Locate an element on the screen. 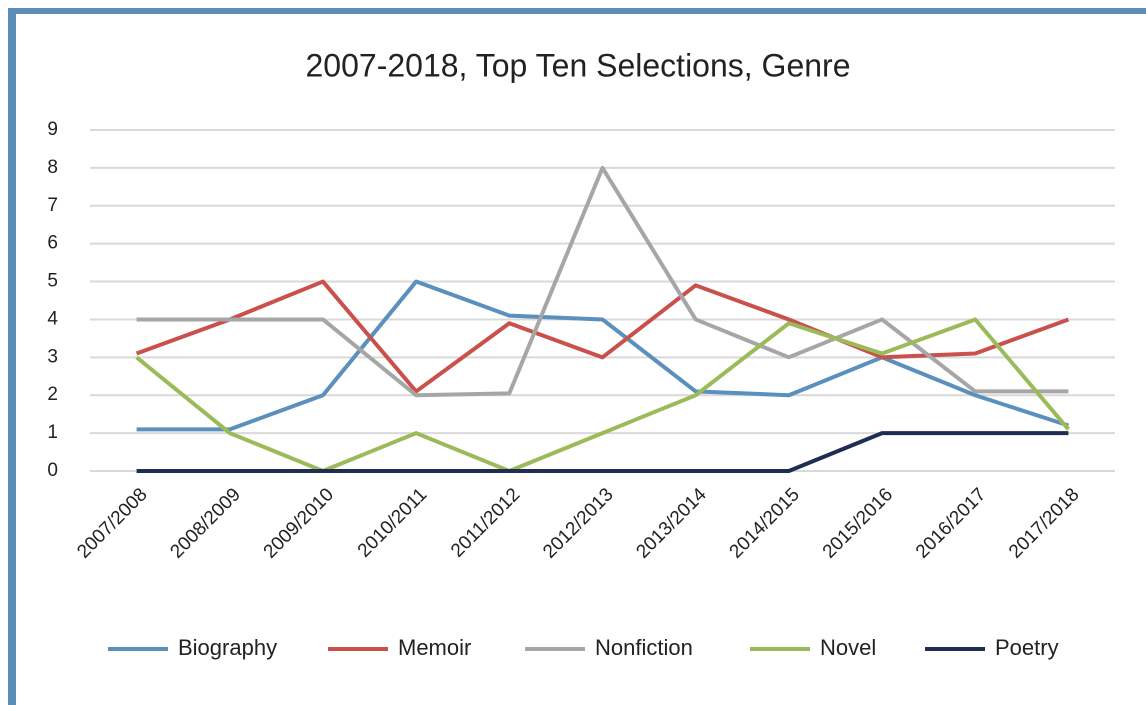  y-tick-label: 0 is located at coordinates (52, 470).